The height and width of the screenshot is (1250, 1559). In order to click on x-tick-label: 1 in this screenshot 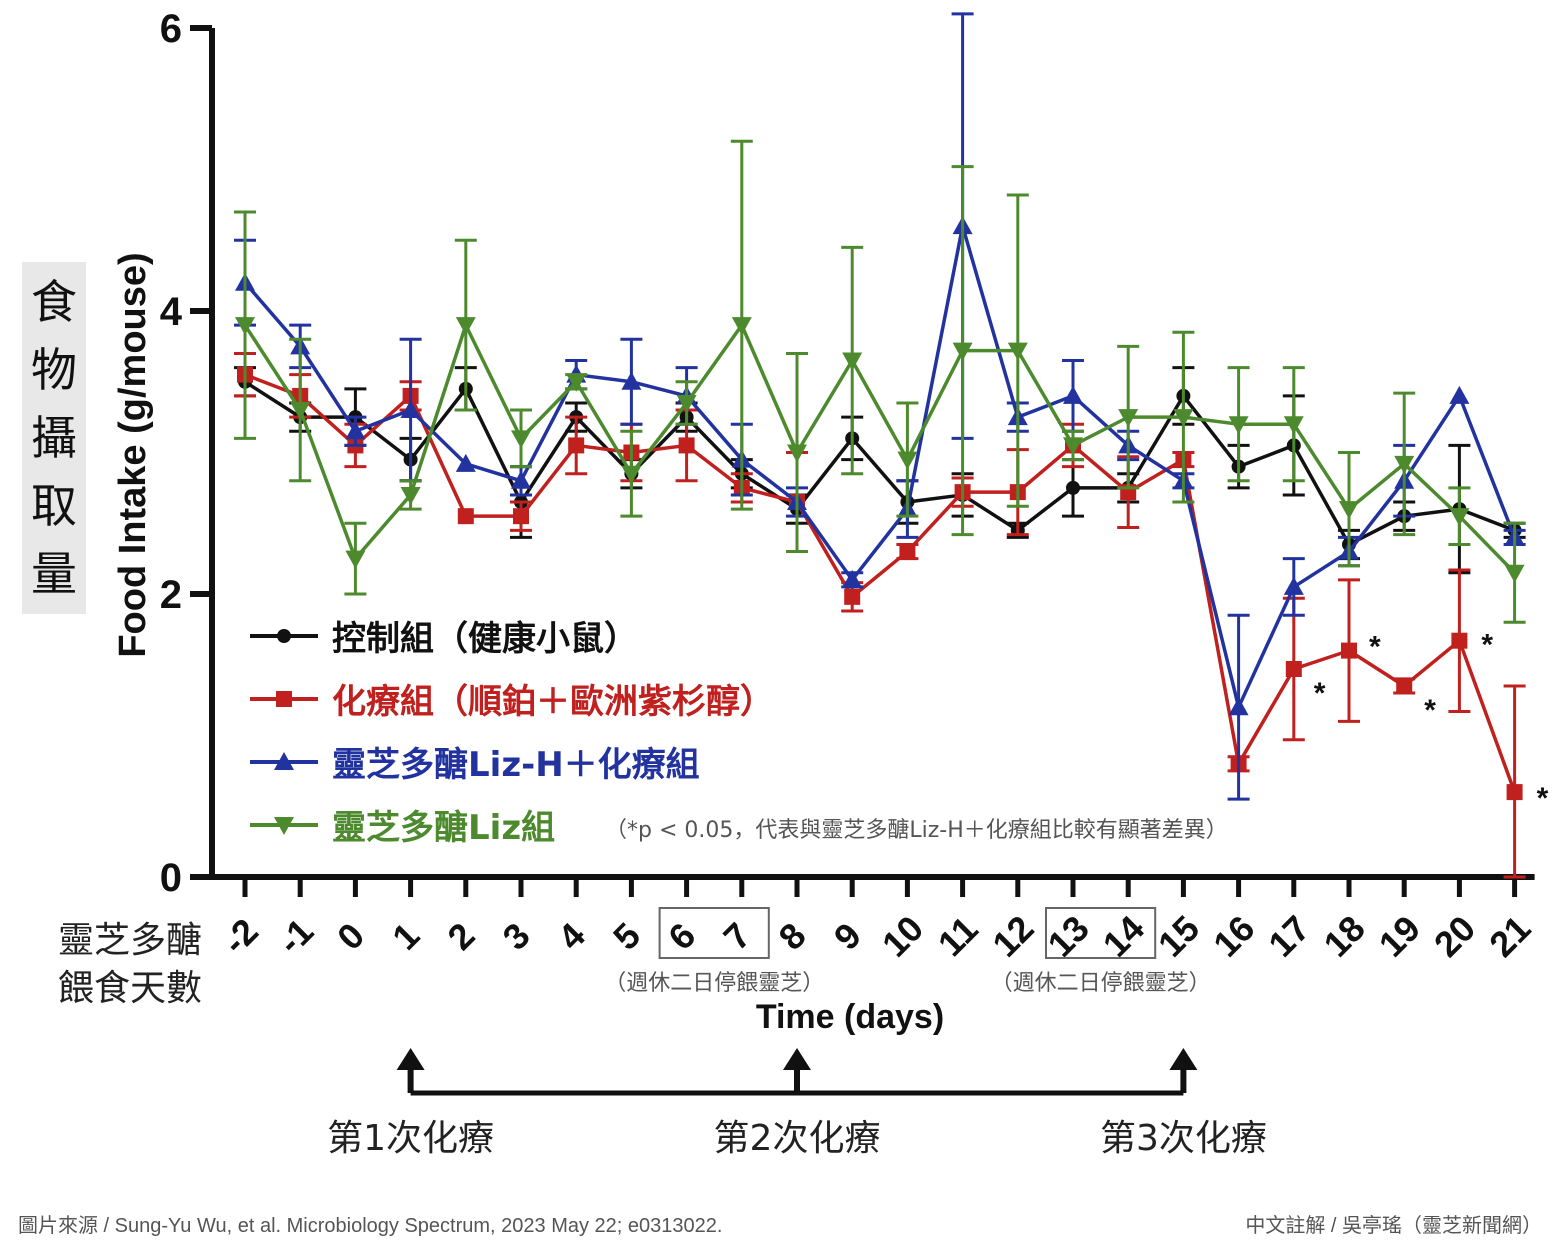, I will do `click(405, 936)`.